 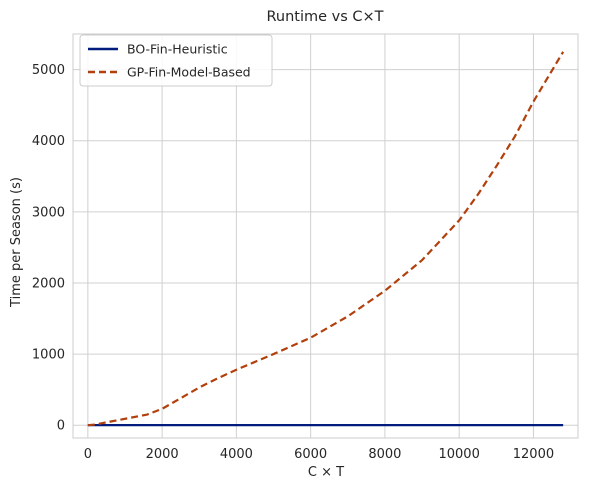 I want to click on y-tick-label: 2000, so click(x=48, y=283).